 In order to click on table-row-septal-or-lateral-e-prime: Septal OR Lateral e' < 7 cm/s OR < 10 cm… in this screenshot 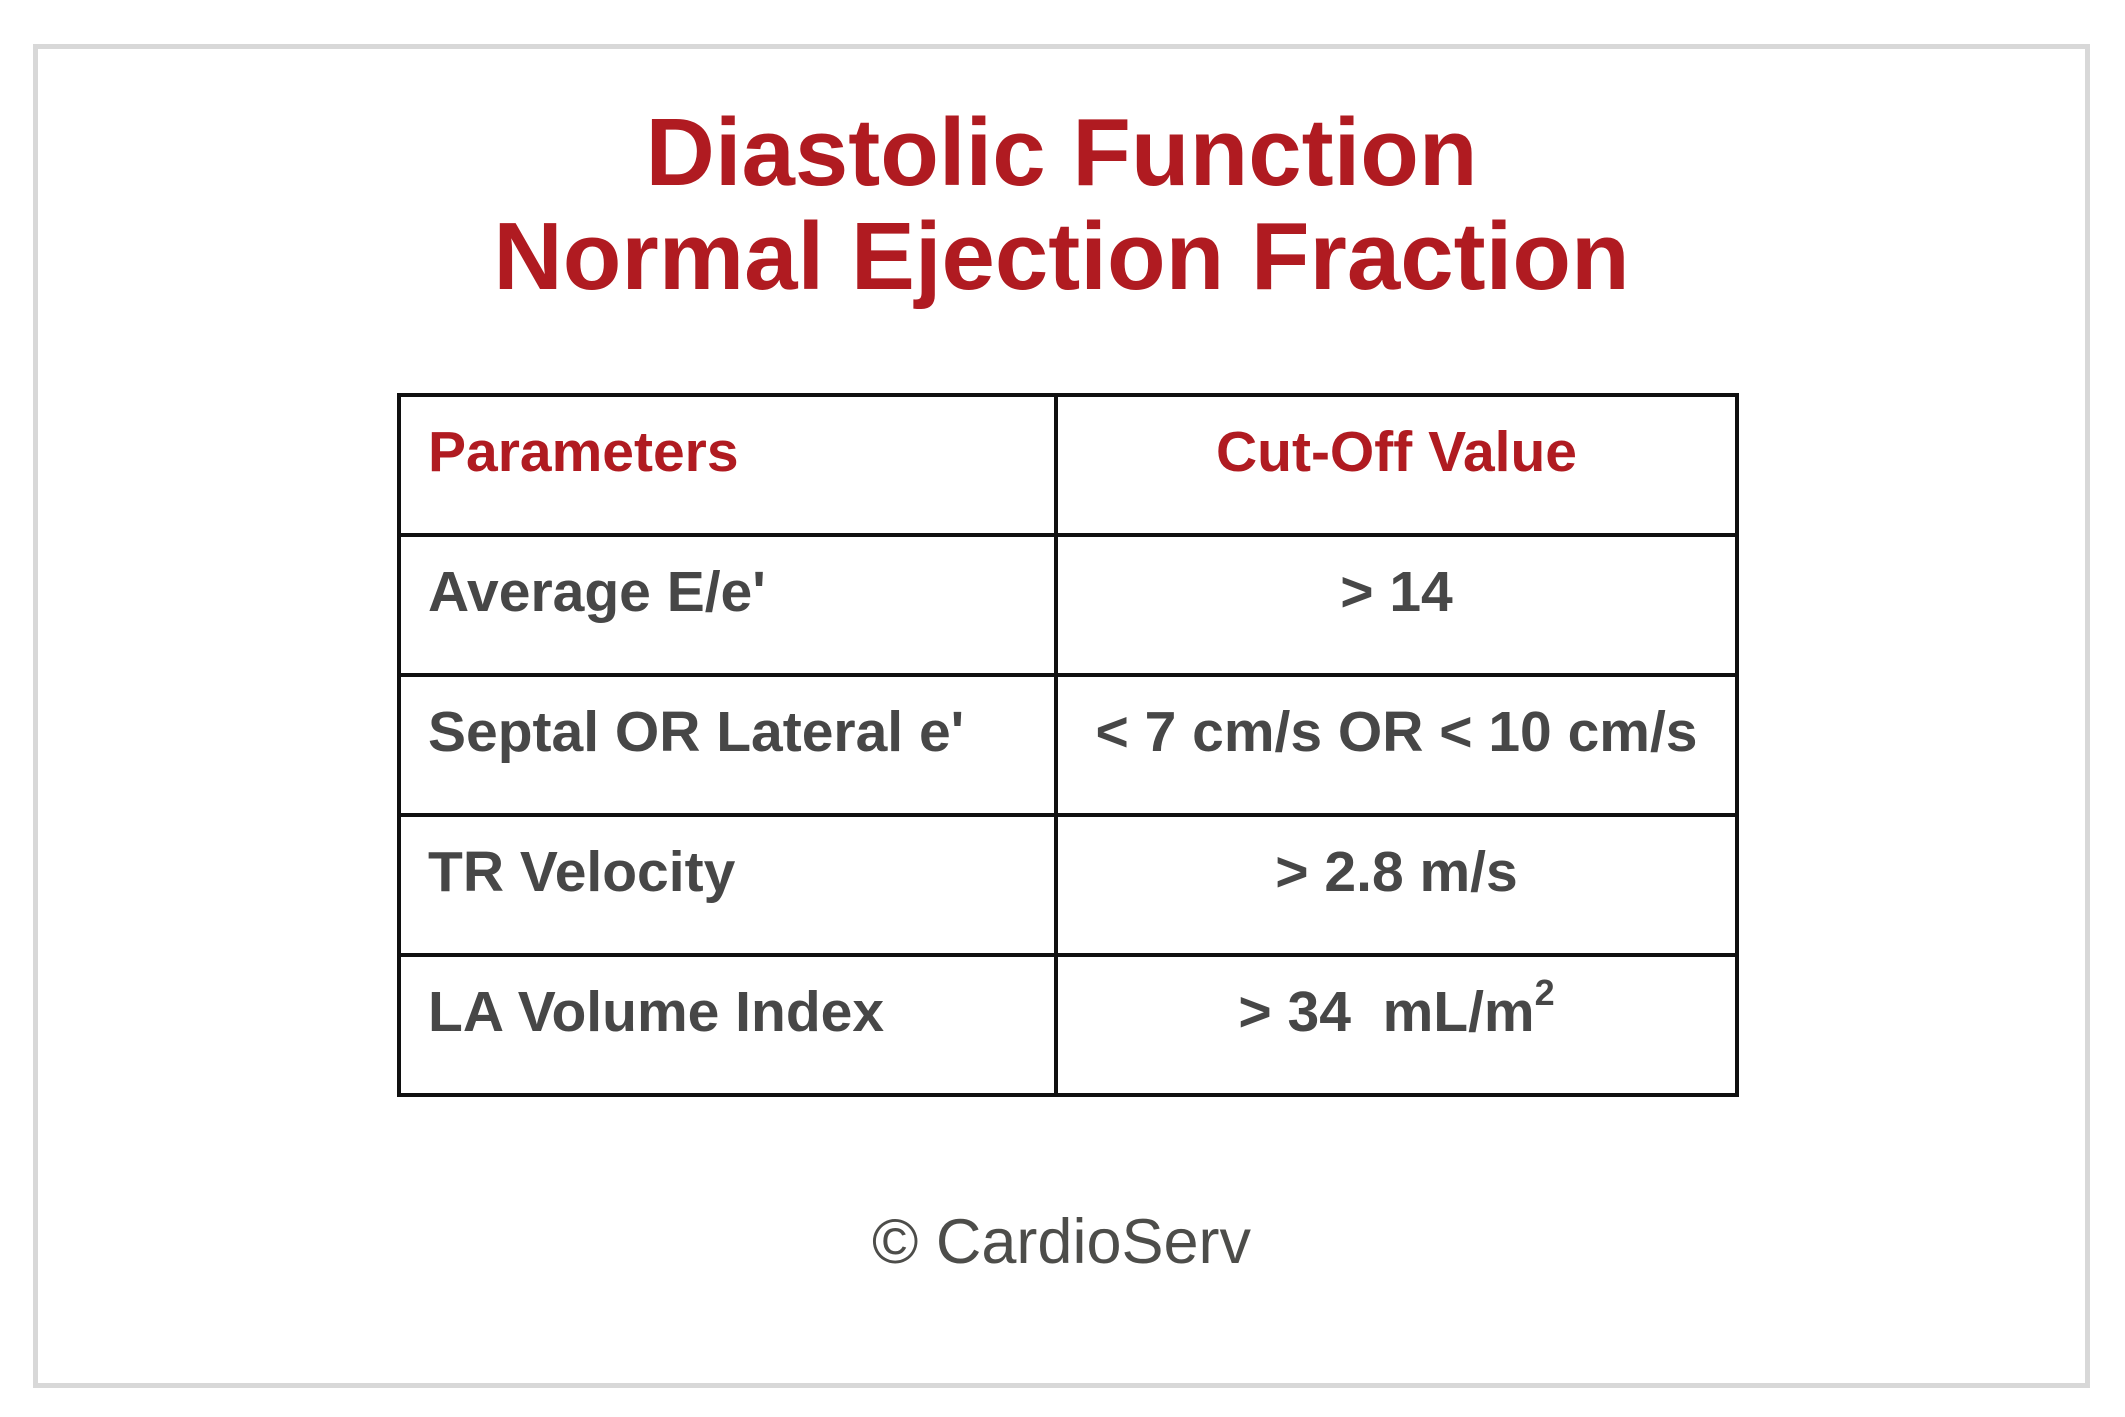, I will do `click(1068, 745)`.